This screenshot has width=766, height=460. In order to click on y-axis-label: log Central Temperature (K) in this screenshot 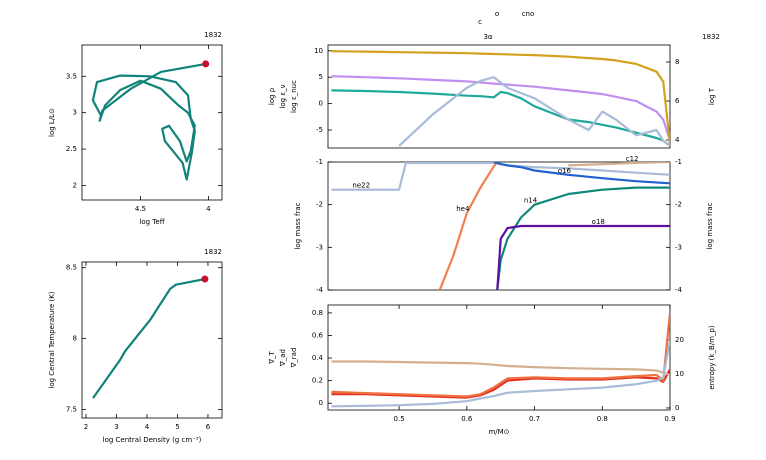, I will do `click(52, 339)`.